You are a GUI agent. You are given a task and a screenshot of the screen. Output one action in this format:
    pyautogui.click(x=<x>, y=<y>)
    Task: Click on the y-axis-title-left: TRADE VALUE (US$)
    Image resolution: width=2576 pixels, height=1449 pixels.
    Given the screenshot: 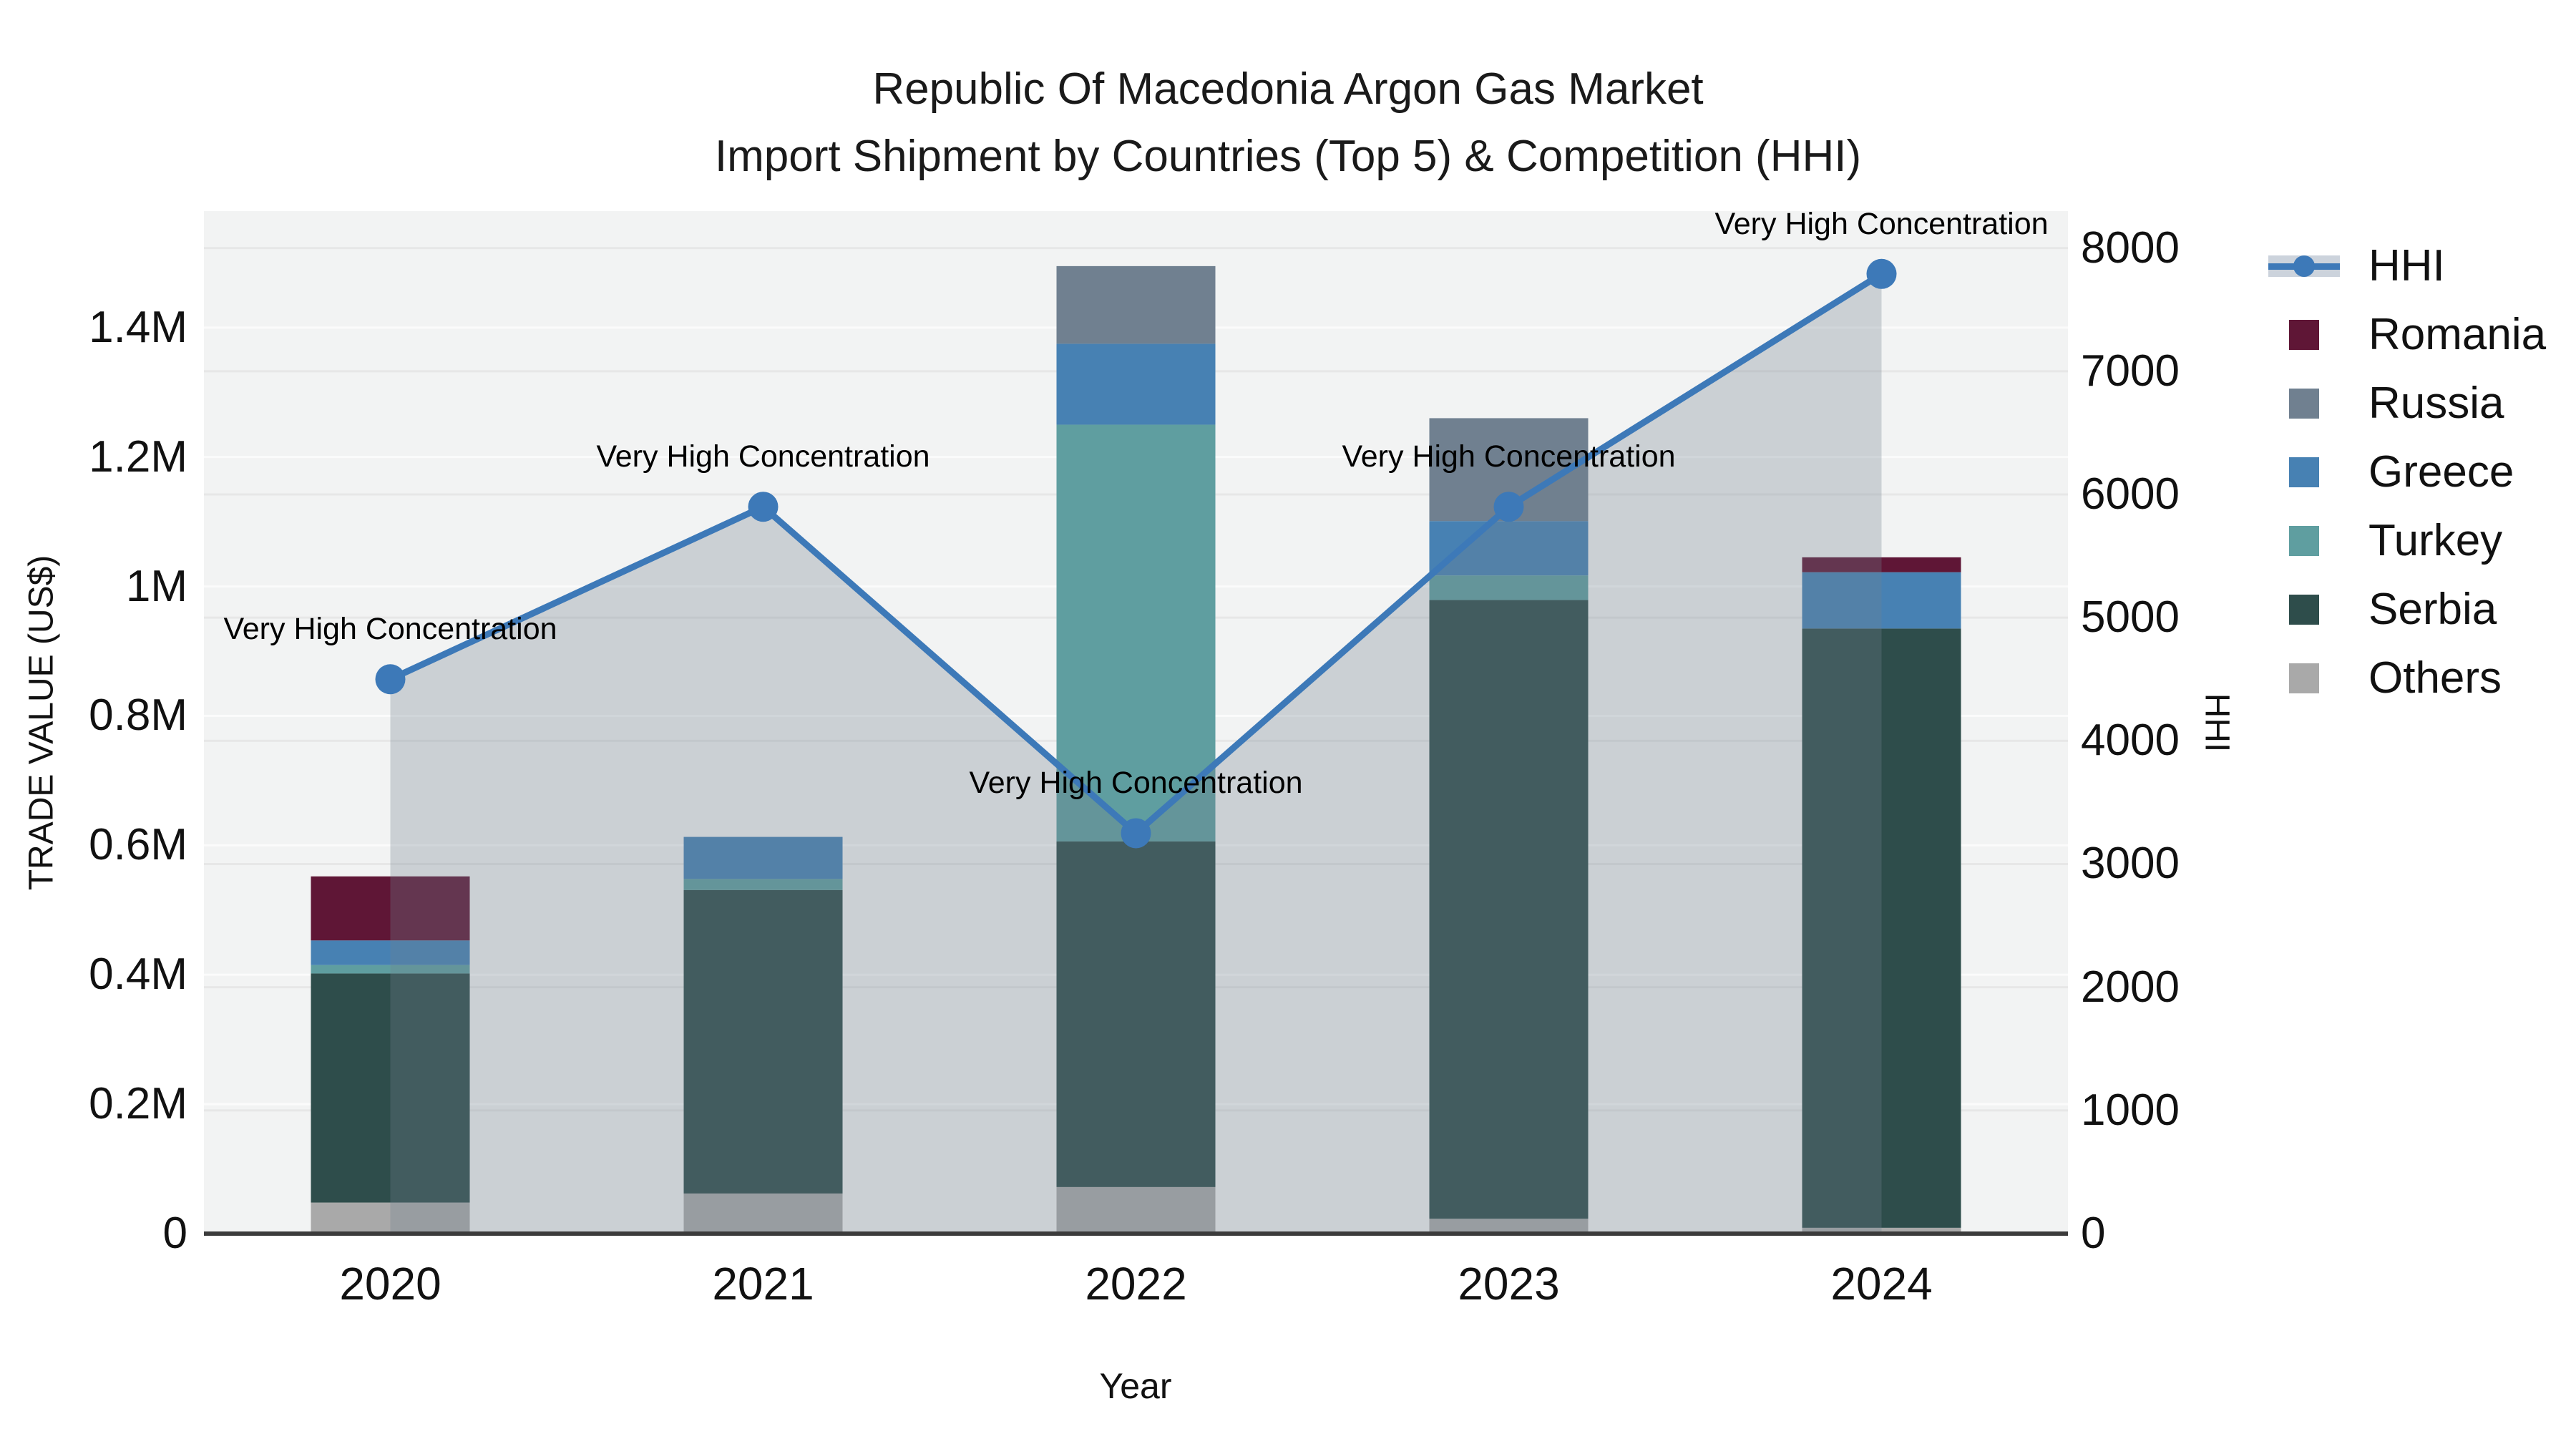 What is the action you would take?
    pyautogui.click(x=41, y=723)
    